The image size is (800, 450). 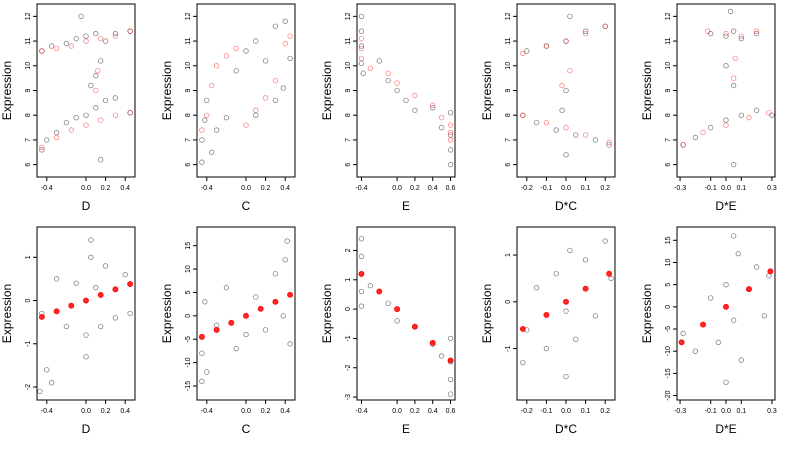 I want to click on x-tick-label: -0.1, so click(x=546, y=411).